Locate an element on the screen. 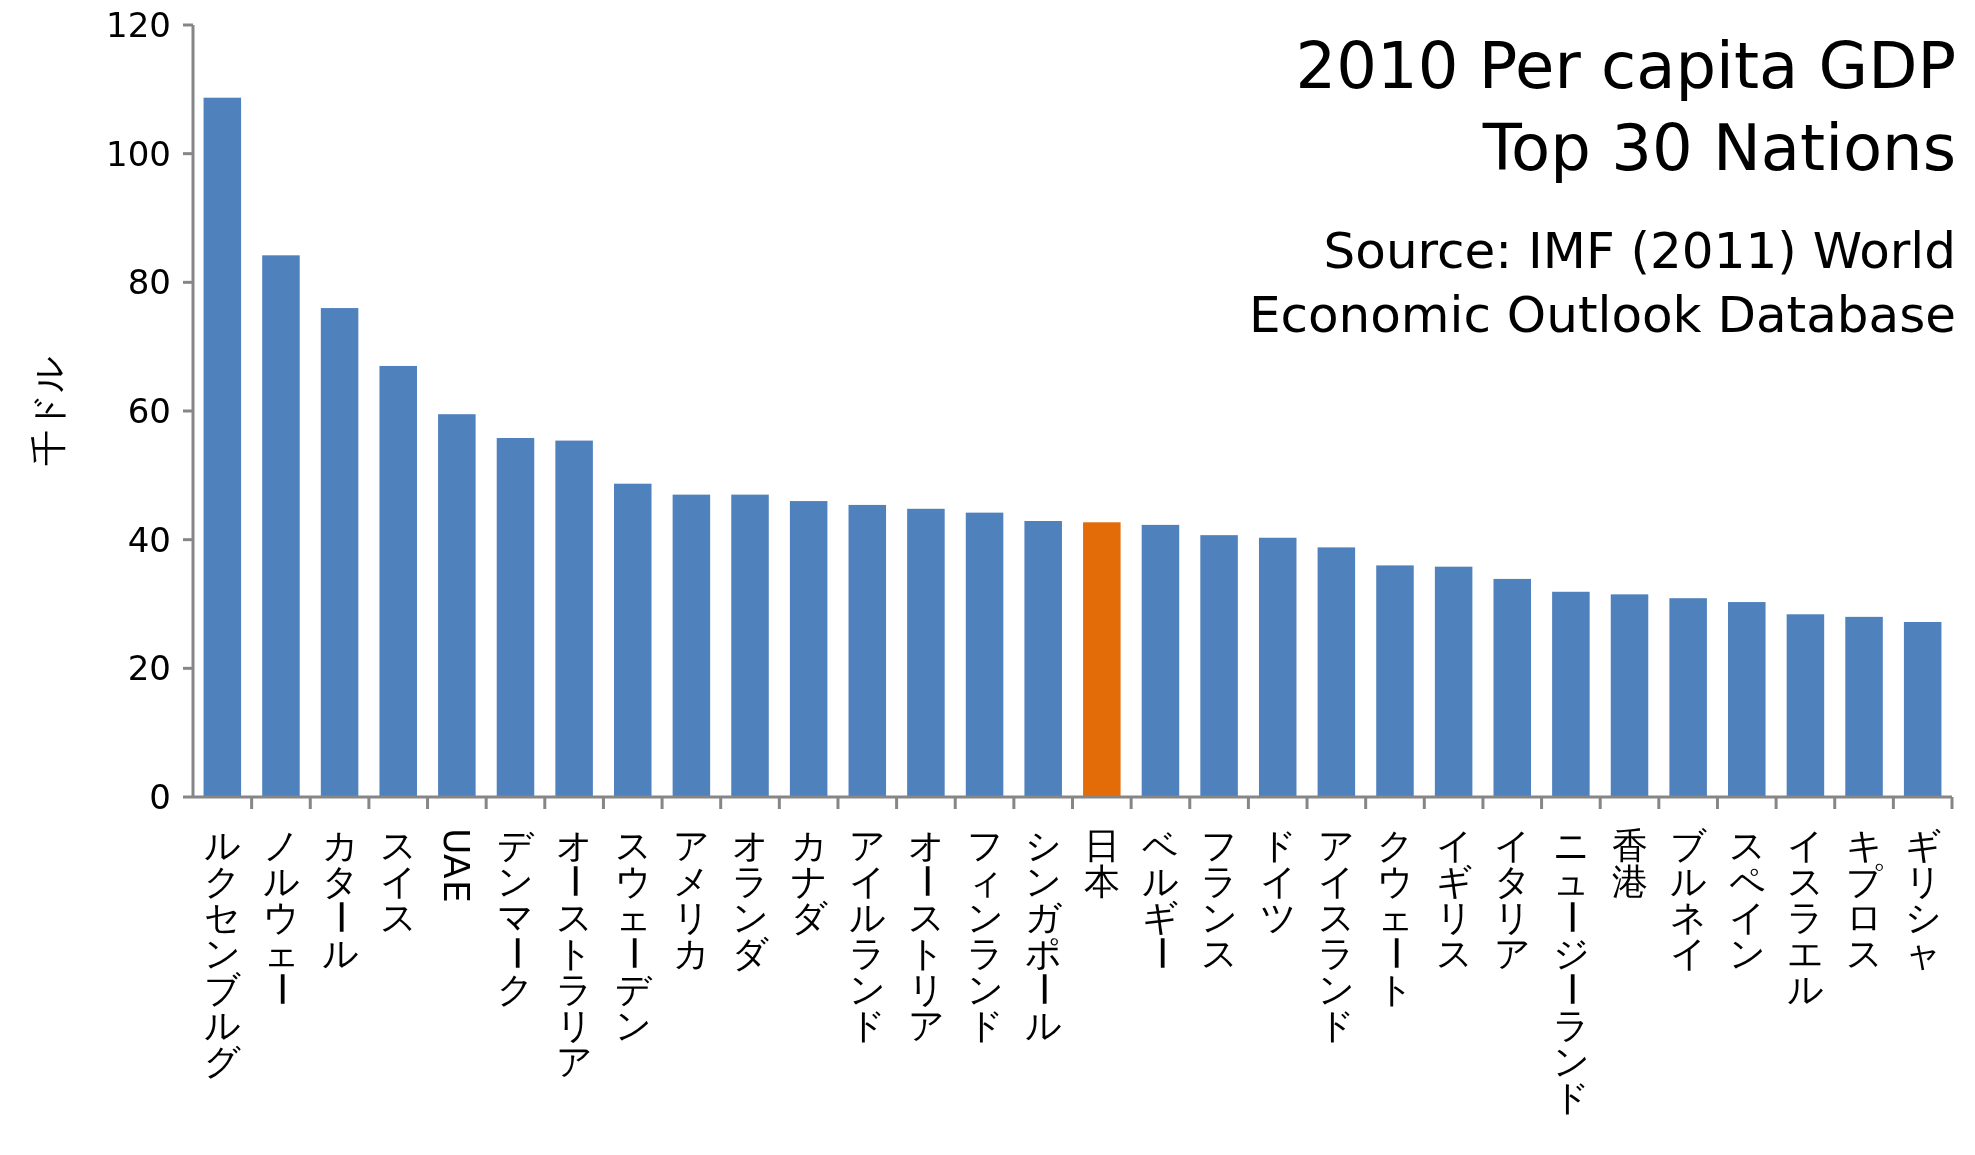 Image resolution: width=1975 pixels, height=1155 pixels. y-tick-label: 40 is located at coordinates (149, 539).